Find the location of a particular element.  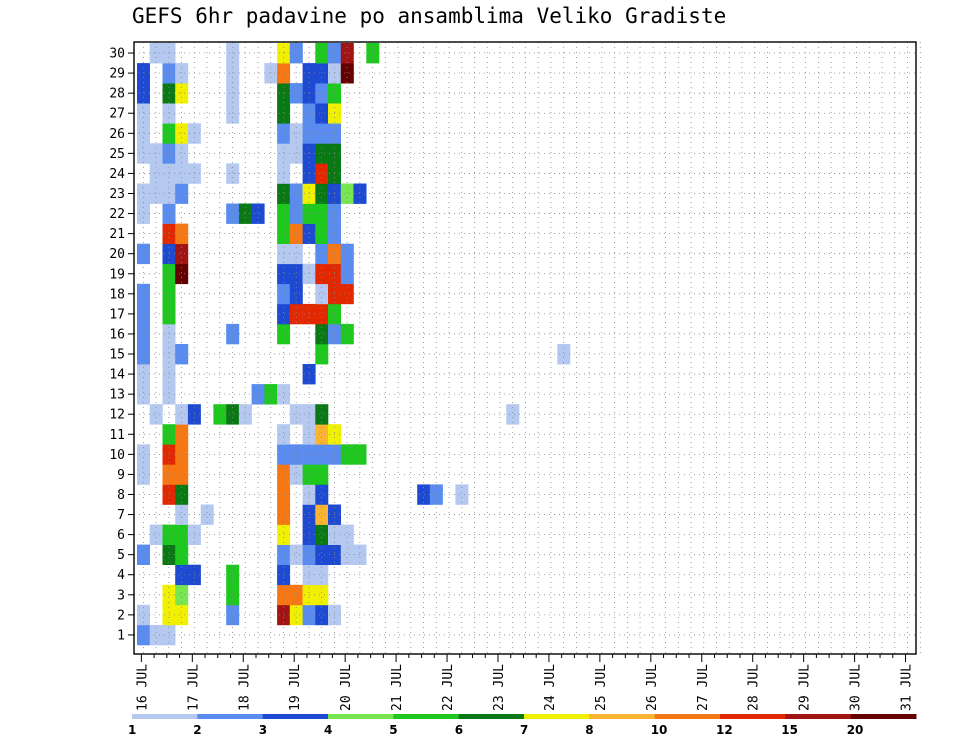

colorbar-label: 8 is located at coordinates (589, 730).